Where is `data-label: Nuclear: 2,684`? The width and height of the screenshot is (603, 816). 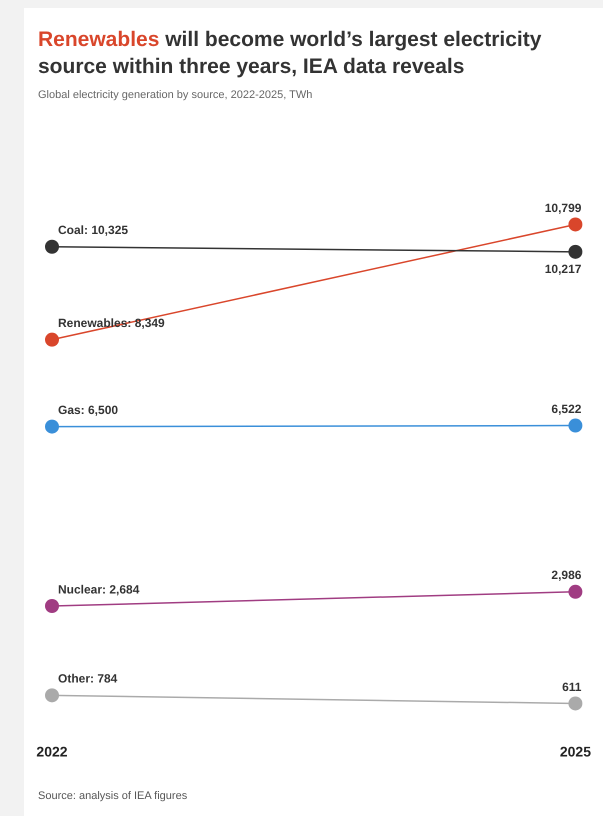
data-label: Nuclear: 2,684 is located at coordinates (99, 589).